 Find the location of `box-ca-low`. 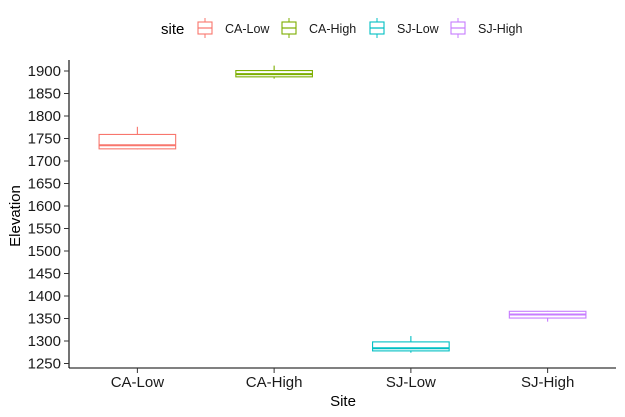

box-ca-low is located at coordinates (137, 138).